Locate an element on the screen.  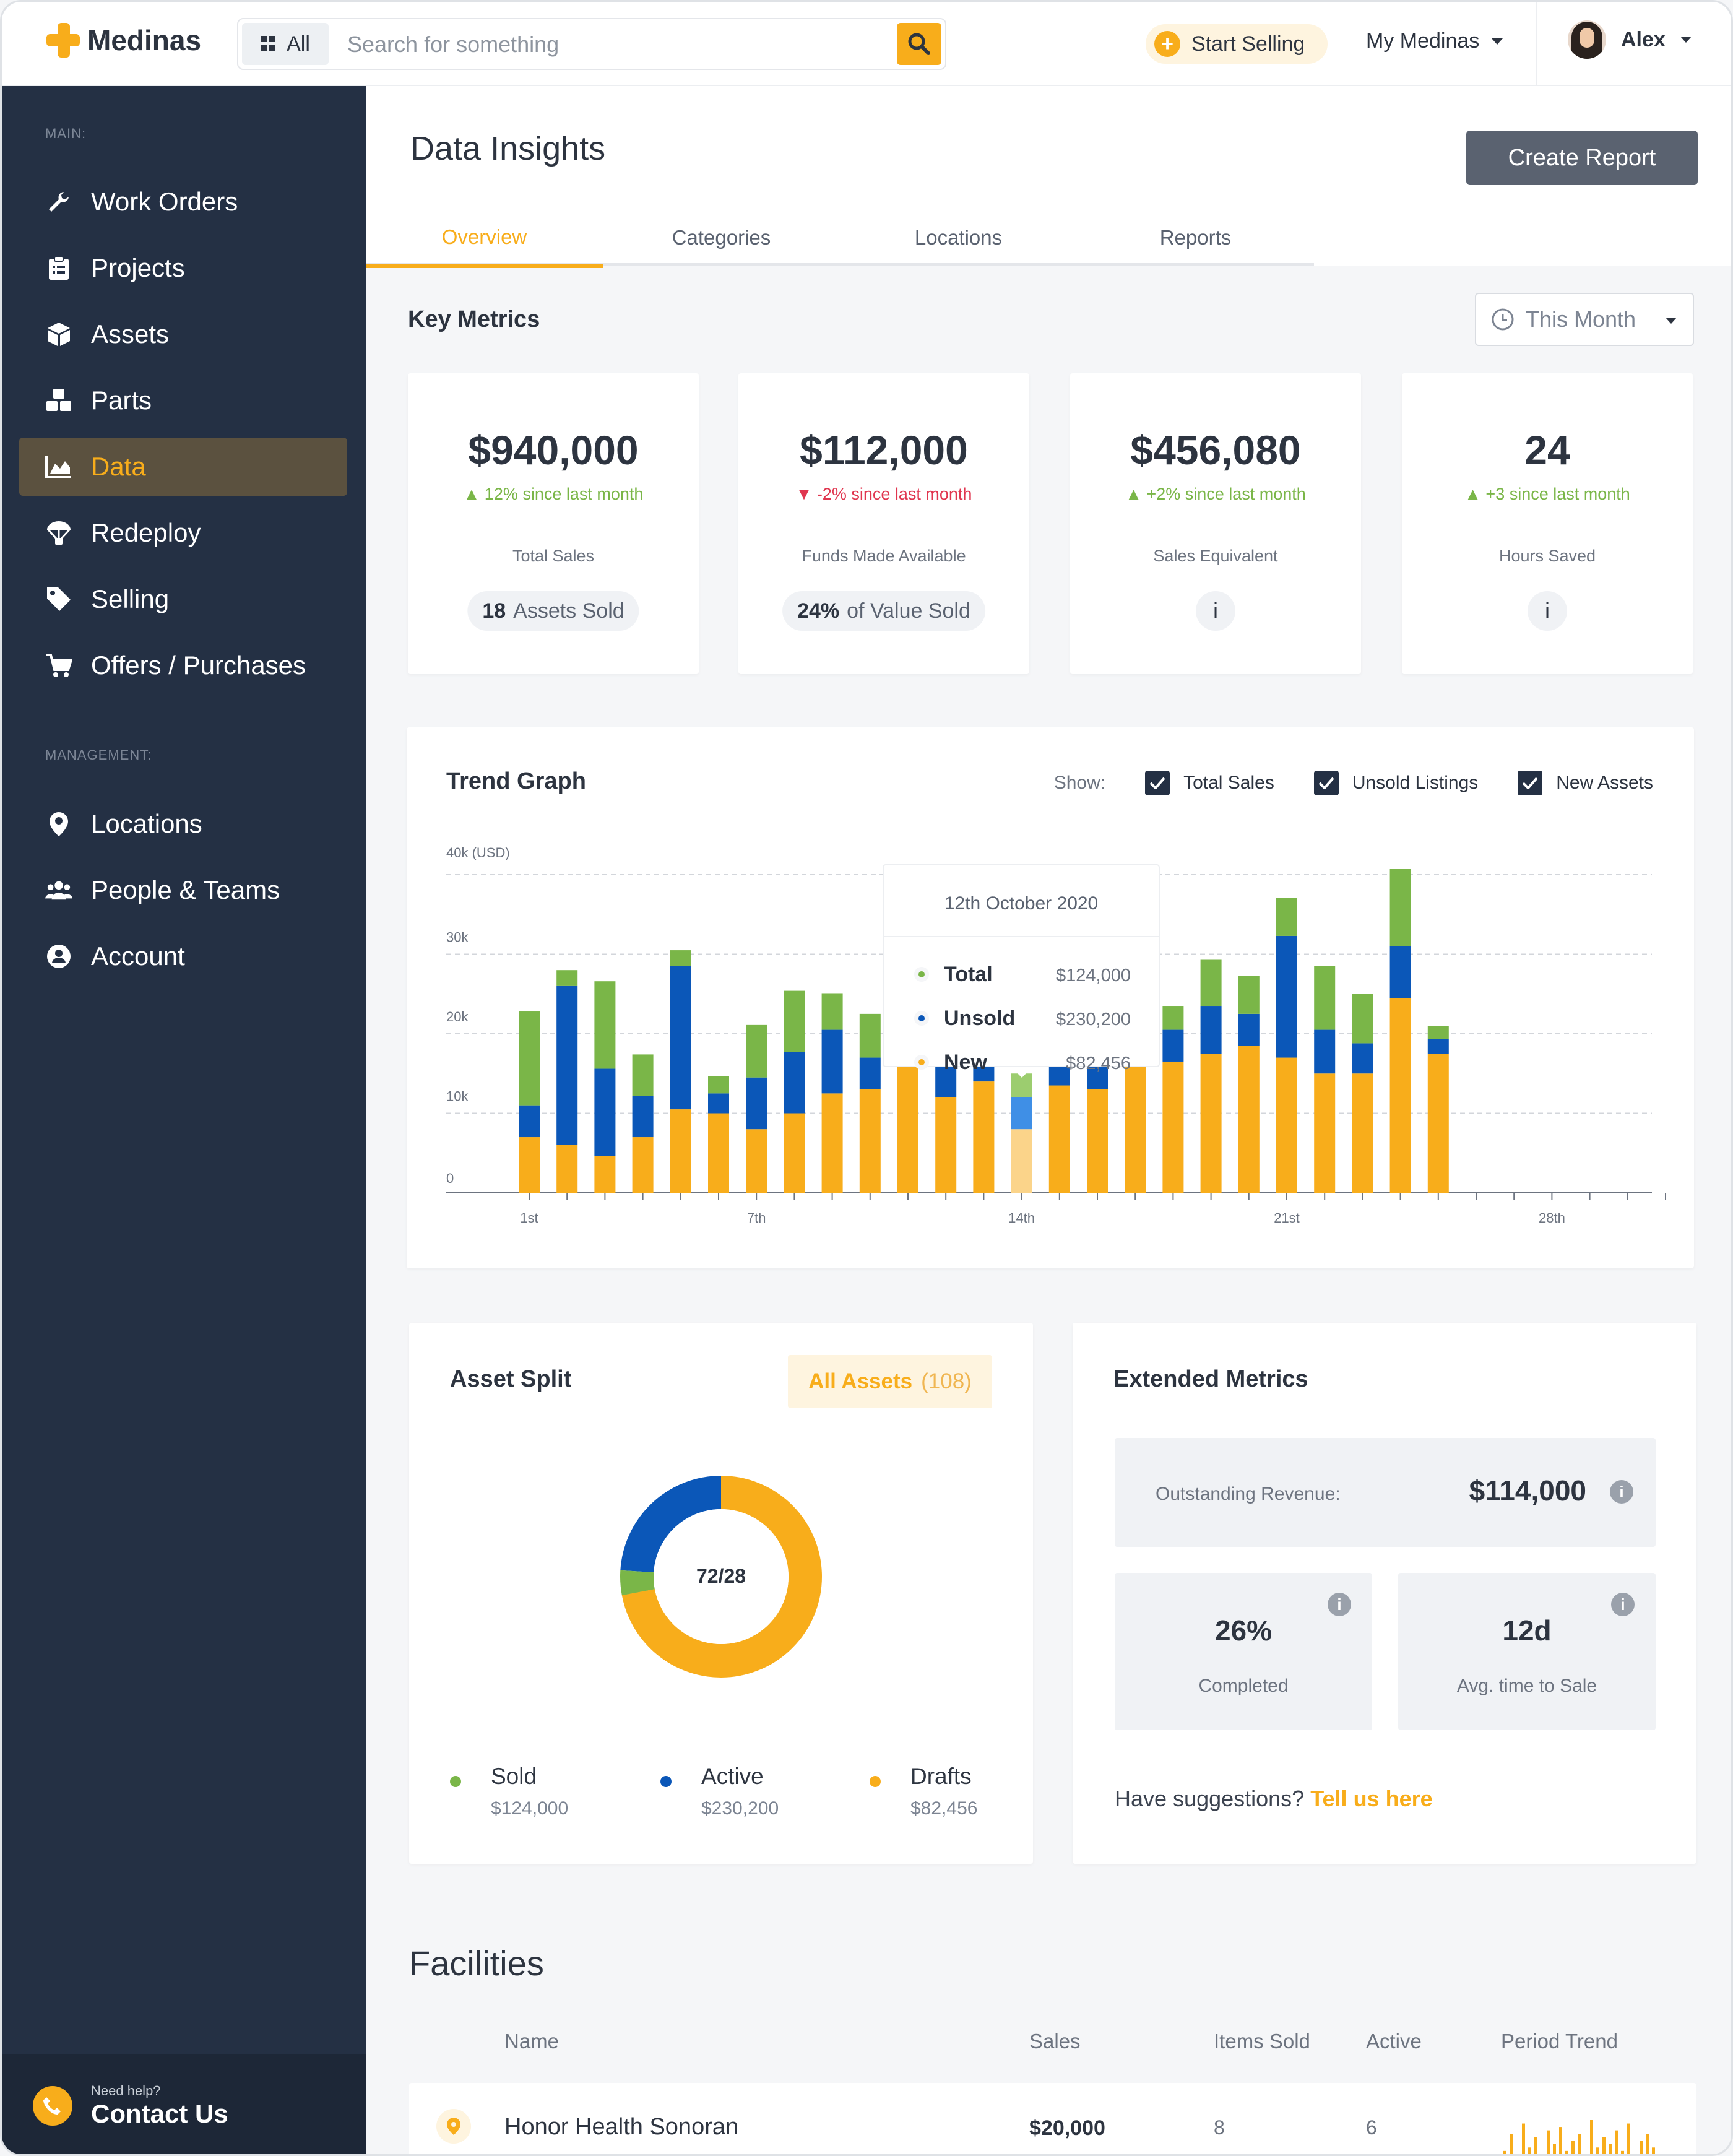
sidebar-item-account: Account is located at coordinates (183, 956).